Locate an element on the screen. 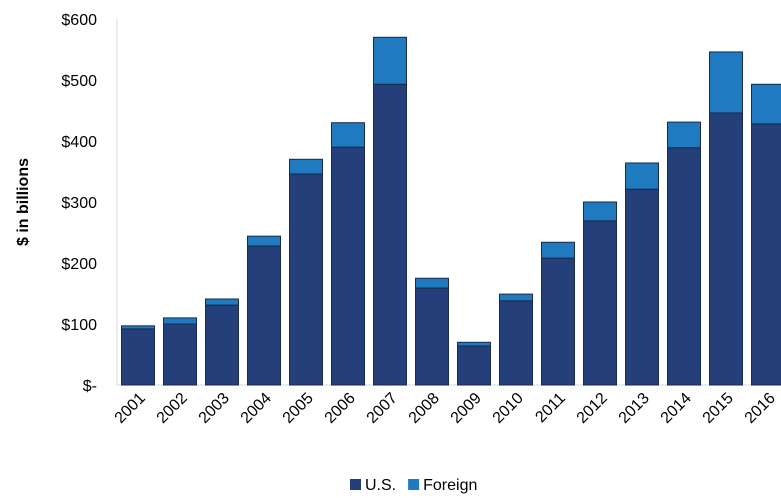 This screenshot has height=498, width=781. legend-label: Foreign is located at coordinates (450, 485).